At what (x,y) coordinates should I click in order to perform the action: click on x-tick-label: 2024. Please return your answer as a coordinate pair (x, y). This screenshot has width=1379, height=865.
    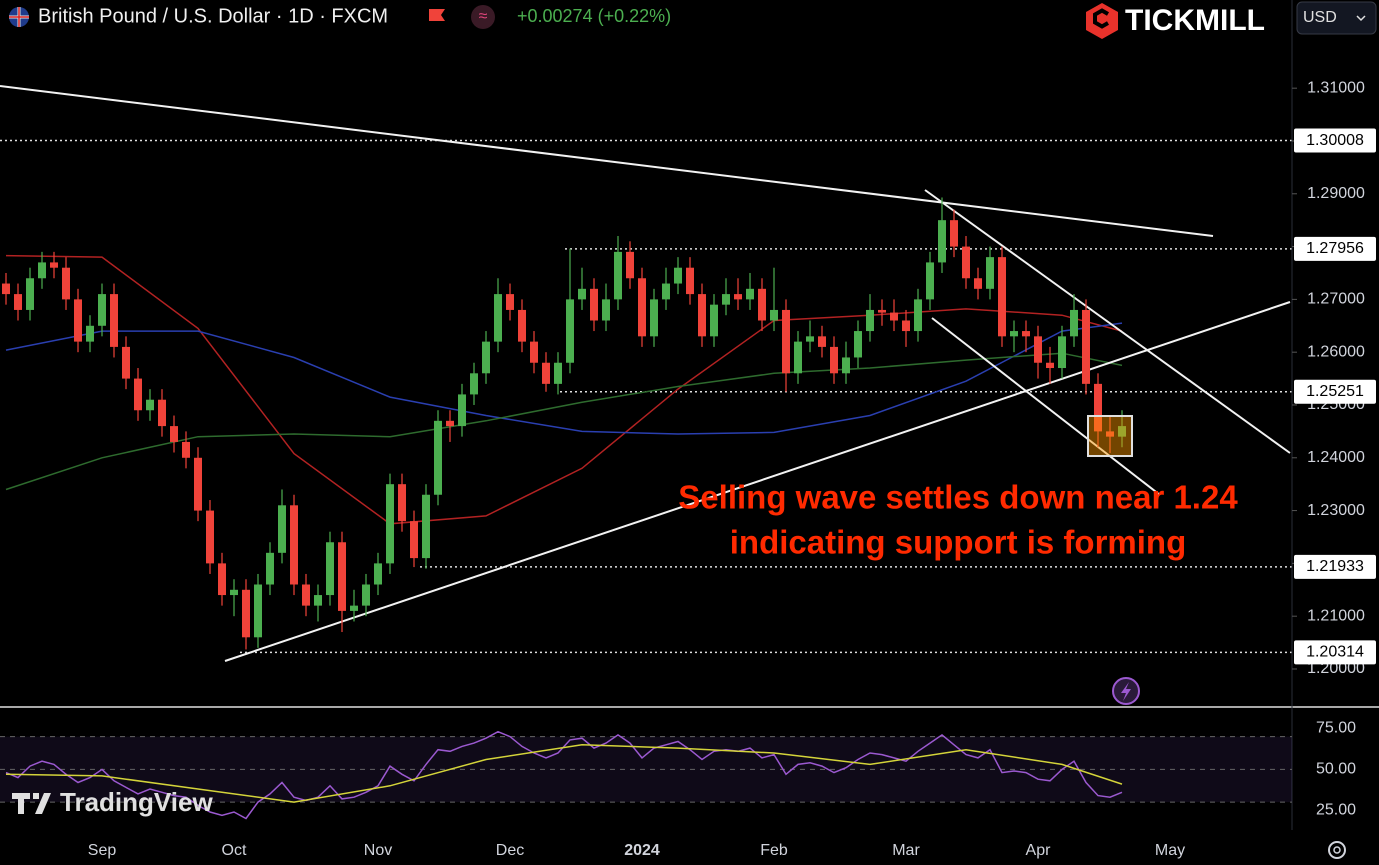
    Looking at the image, I should click on (642, 850).